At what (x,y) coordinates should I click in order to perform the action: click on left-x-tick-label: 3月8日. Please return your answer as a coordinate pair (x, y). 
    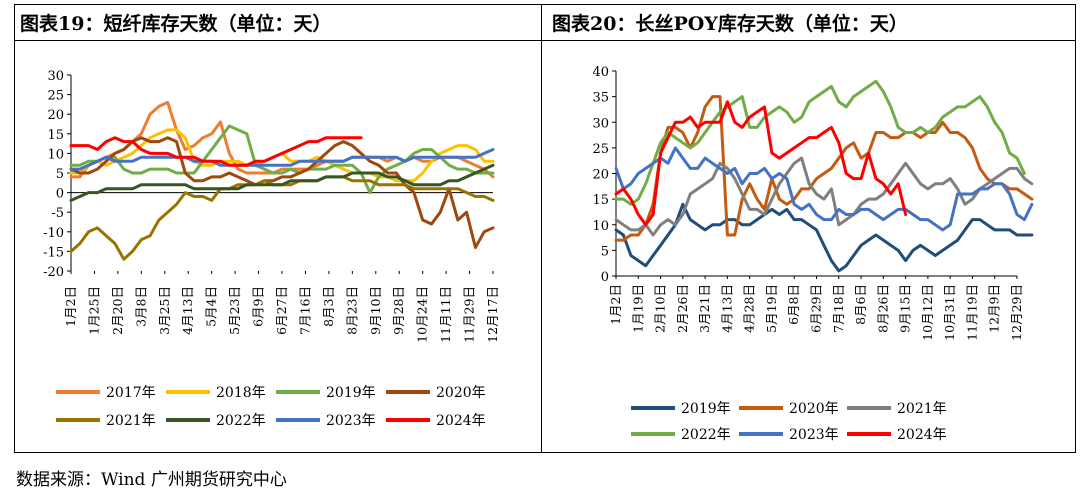
    Looking at the image, I should click on (140, 306).